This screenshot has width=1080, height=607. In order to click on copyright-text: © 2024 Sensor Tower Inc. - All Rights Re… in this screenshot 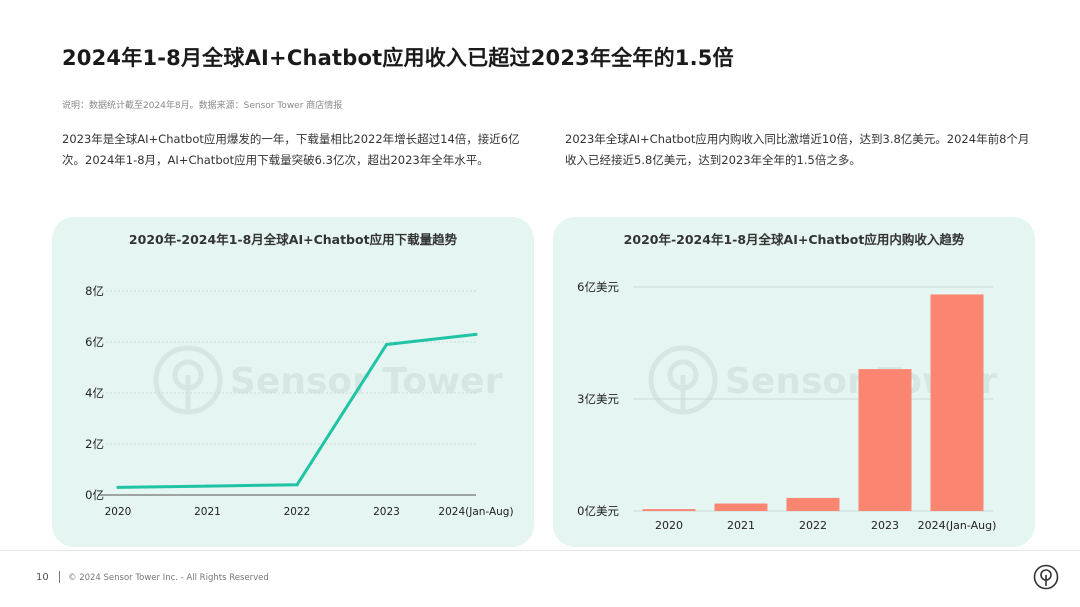, I will do `click(168, 578)`.